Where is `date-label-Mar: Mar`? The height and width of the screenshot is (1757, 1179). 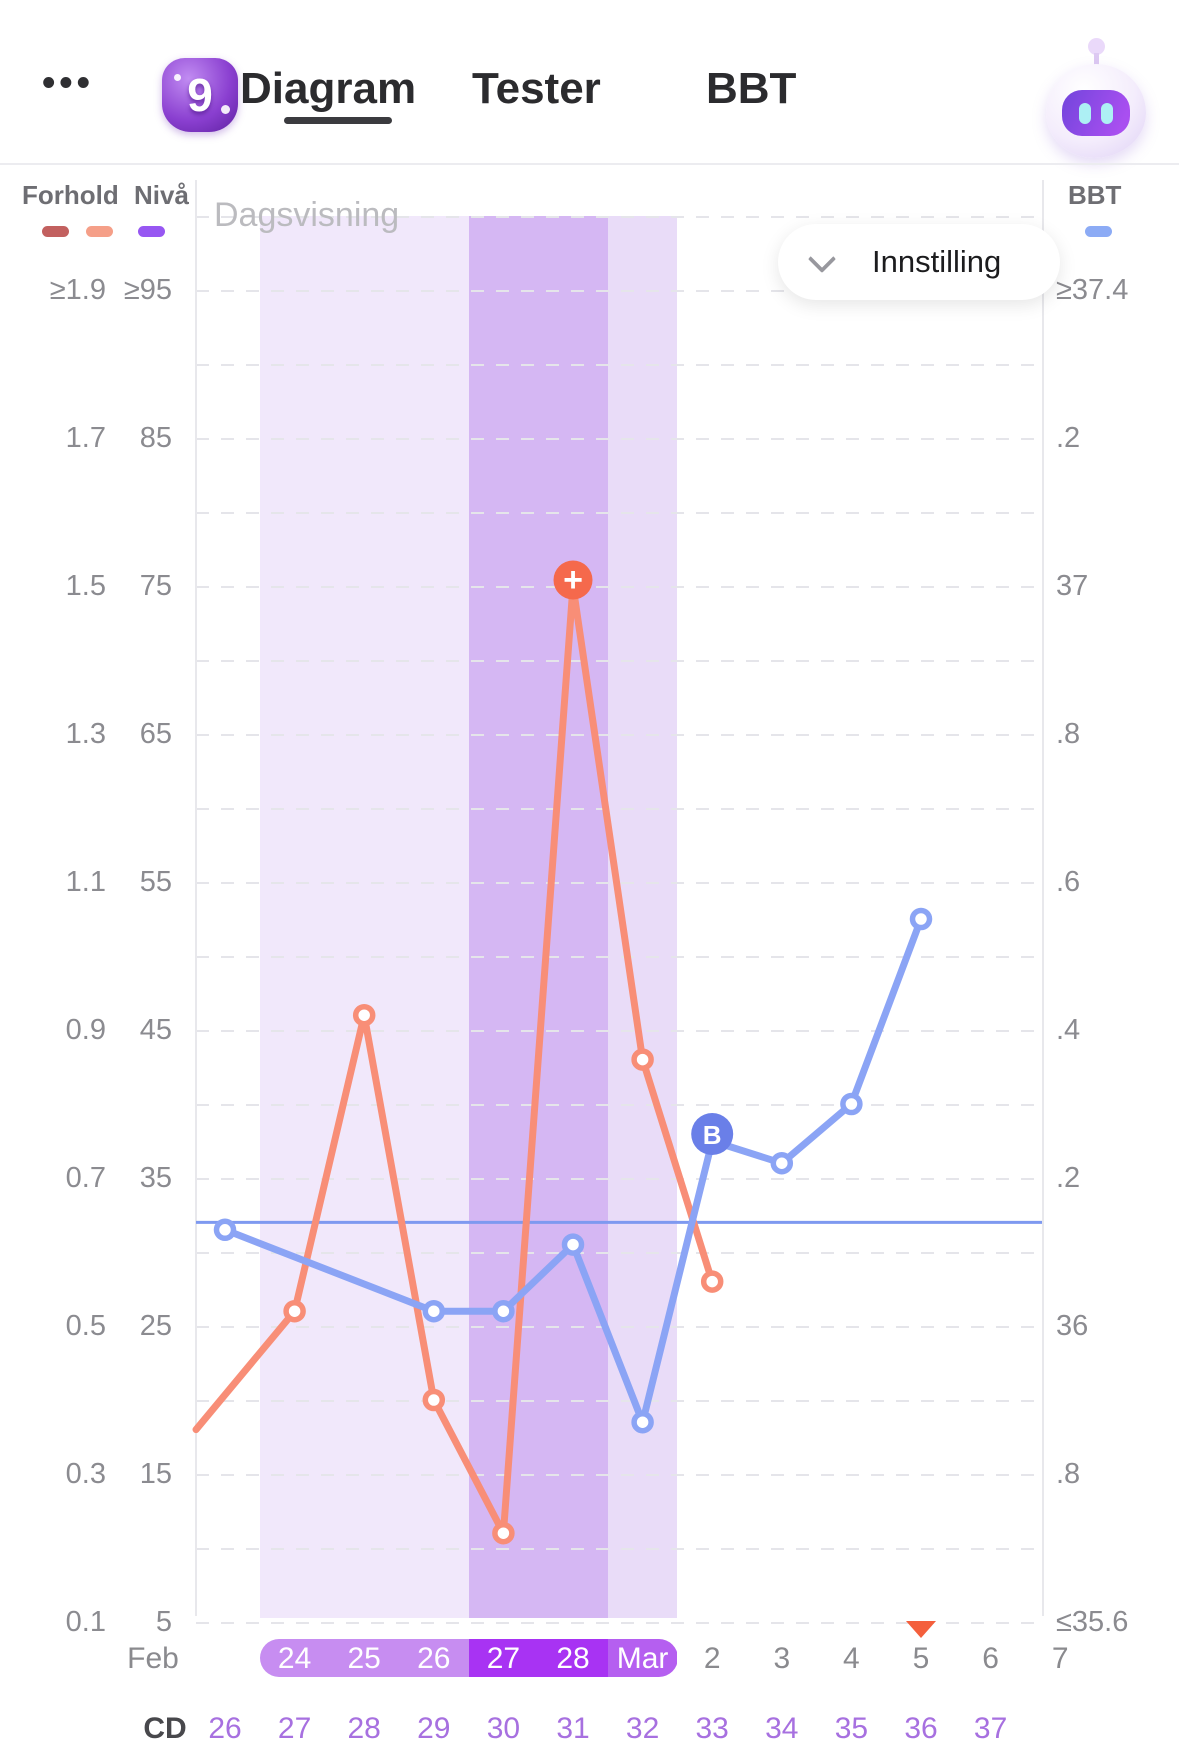 date-label-Mar: Mar is located at coordinates (642, 1658).